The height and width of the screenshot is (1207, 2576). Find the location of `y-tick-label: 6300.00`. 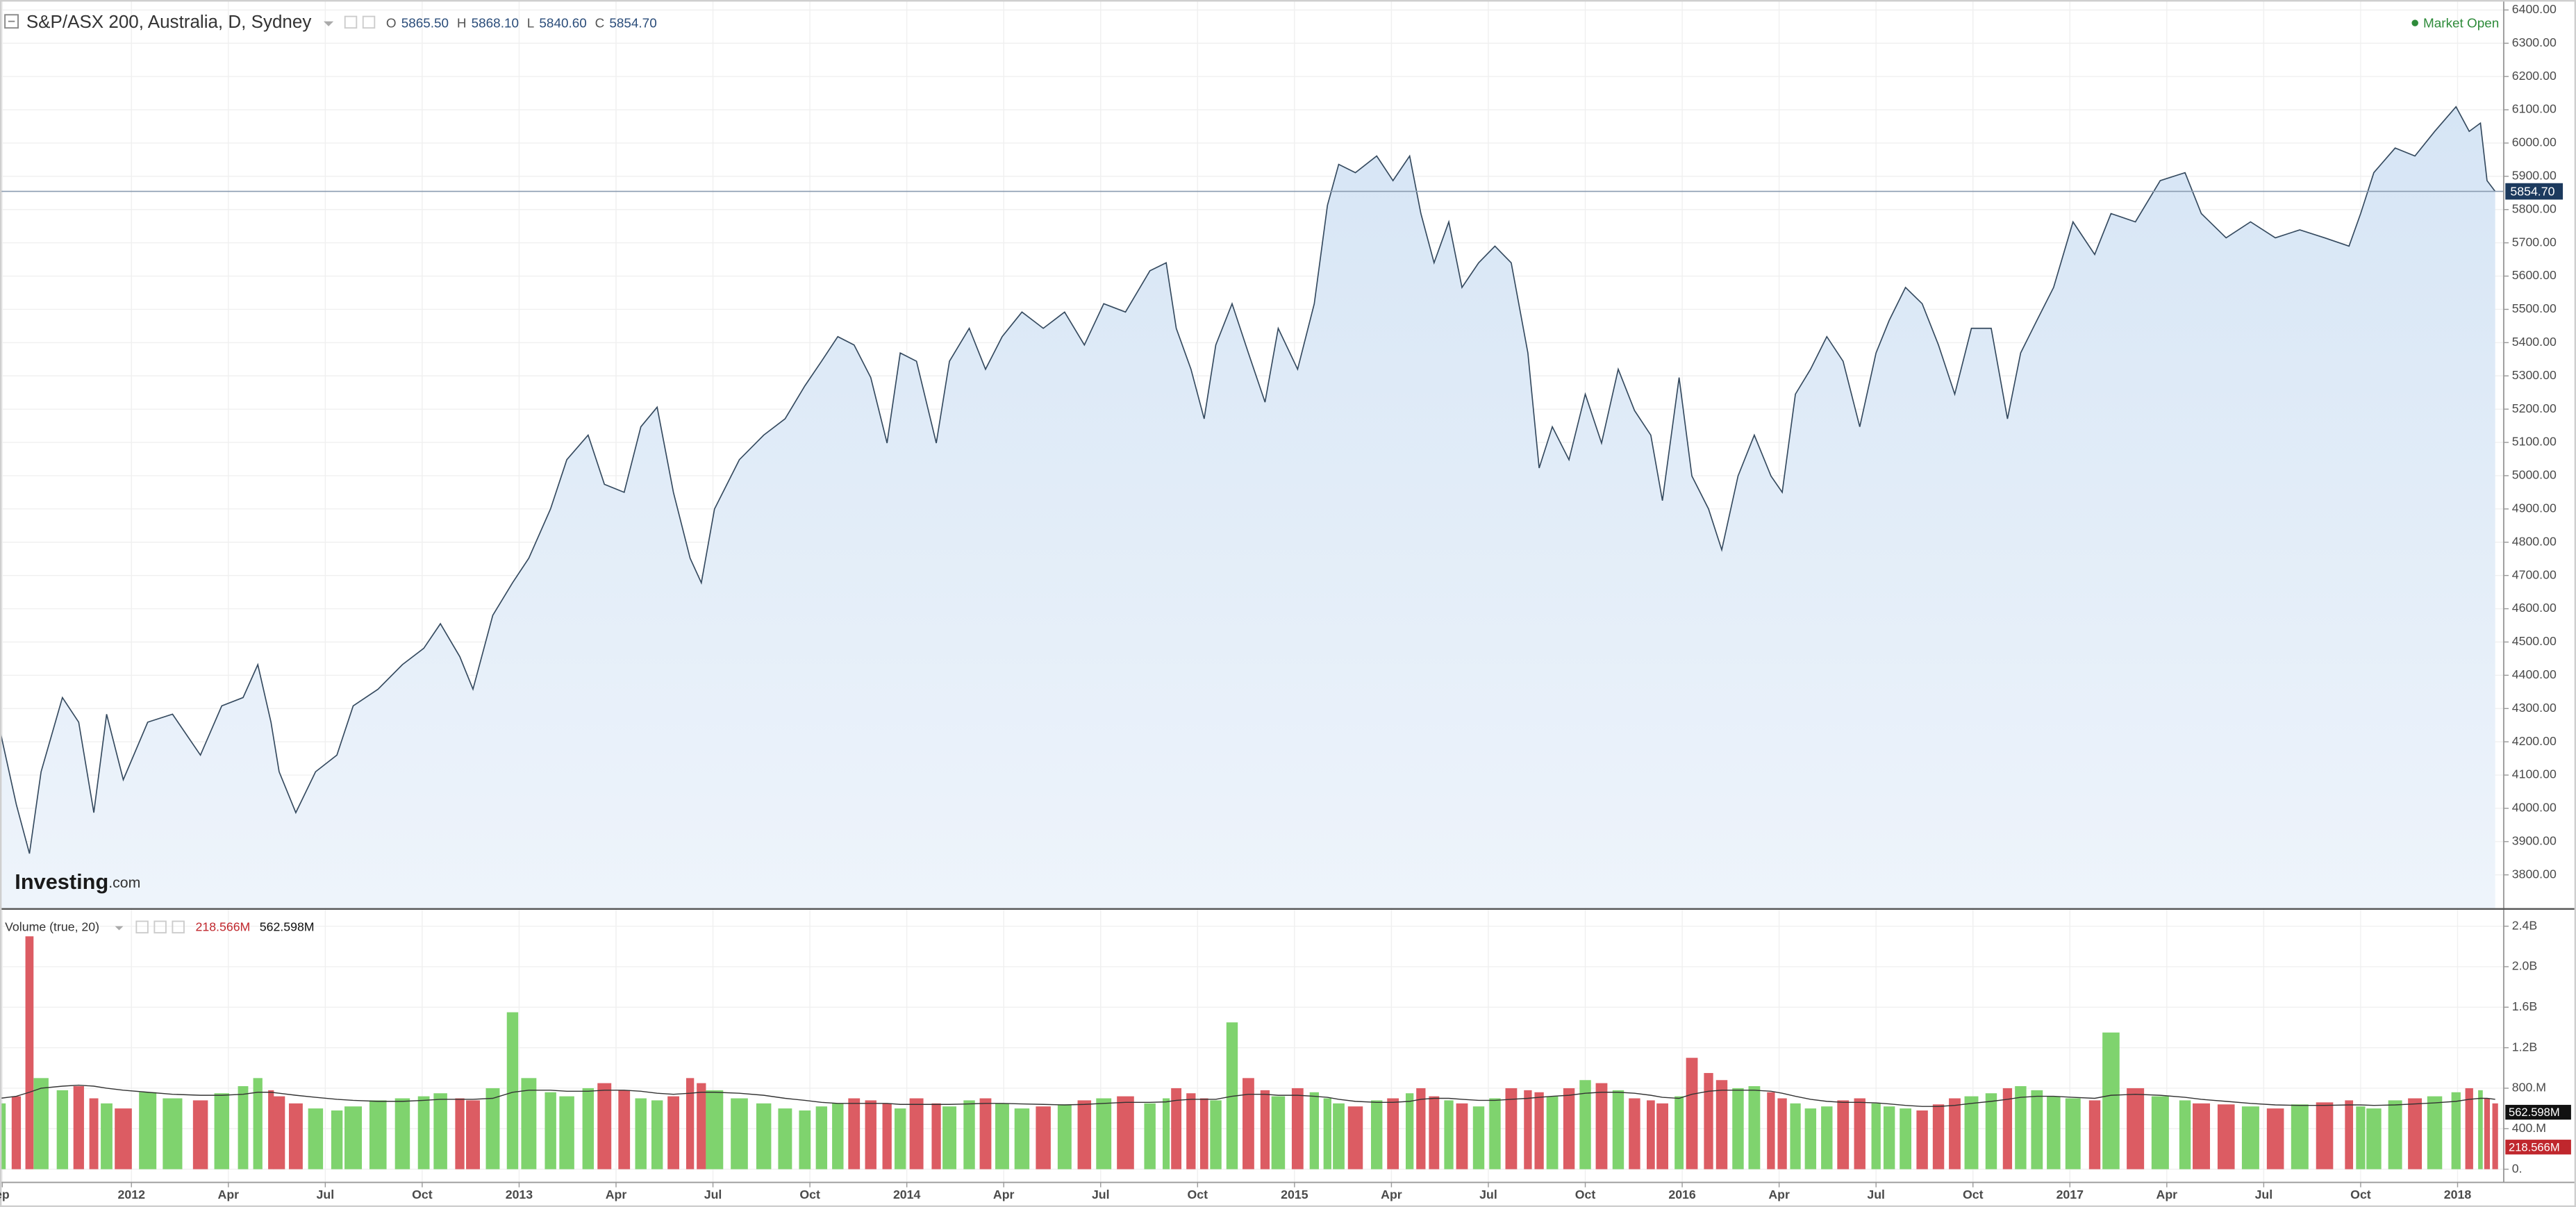

y-tick-label: 6300.00 is located at coordinates (2534, 42).